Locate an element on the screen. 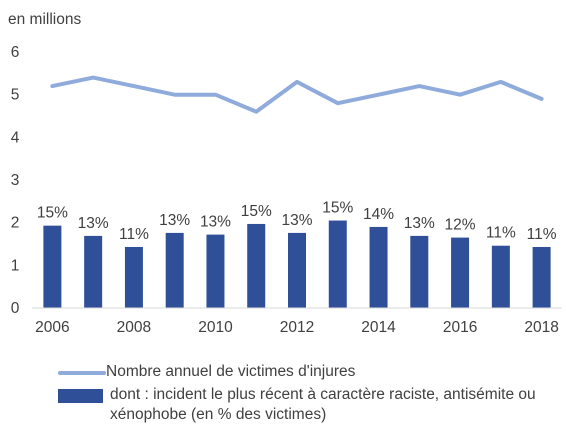 The width and height of the screenshot is (566, 427). x-tick-label: 2008 is located at coordinates (134, 327).